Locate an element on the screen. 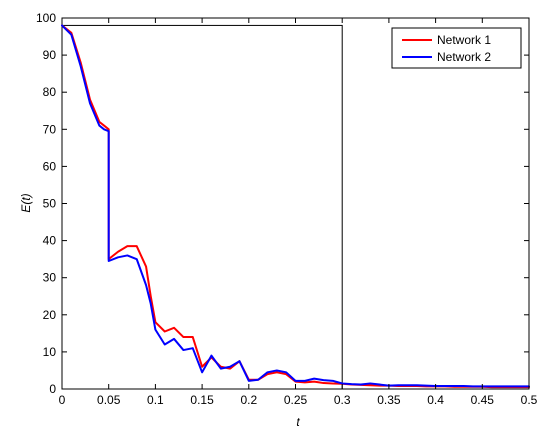  y-tick-label: 10 is located at coordinates (50, 352).